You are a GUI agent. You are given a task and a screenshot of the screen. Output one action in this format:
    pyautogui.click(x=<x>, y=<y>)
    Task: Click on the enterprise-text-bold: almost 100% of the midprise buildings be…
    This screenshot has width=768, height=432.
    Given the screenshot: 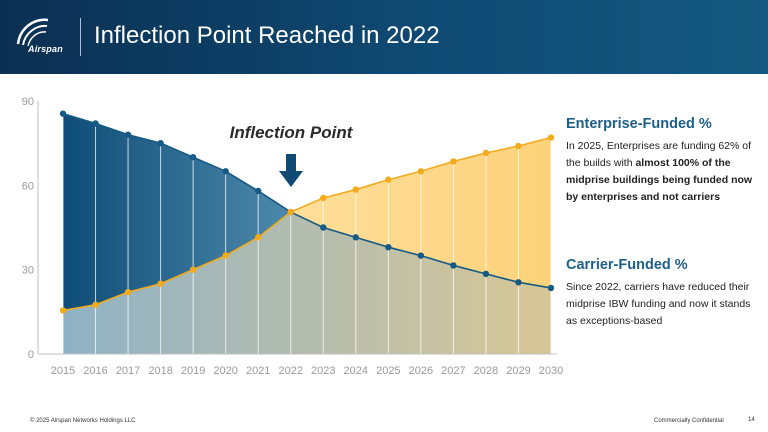 What is the action you would take?
    pyautogui.click(x=659, y=180)
    